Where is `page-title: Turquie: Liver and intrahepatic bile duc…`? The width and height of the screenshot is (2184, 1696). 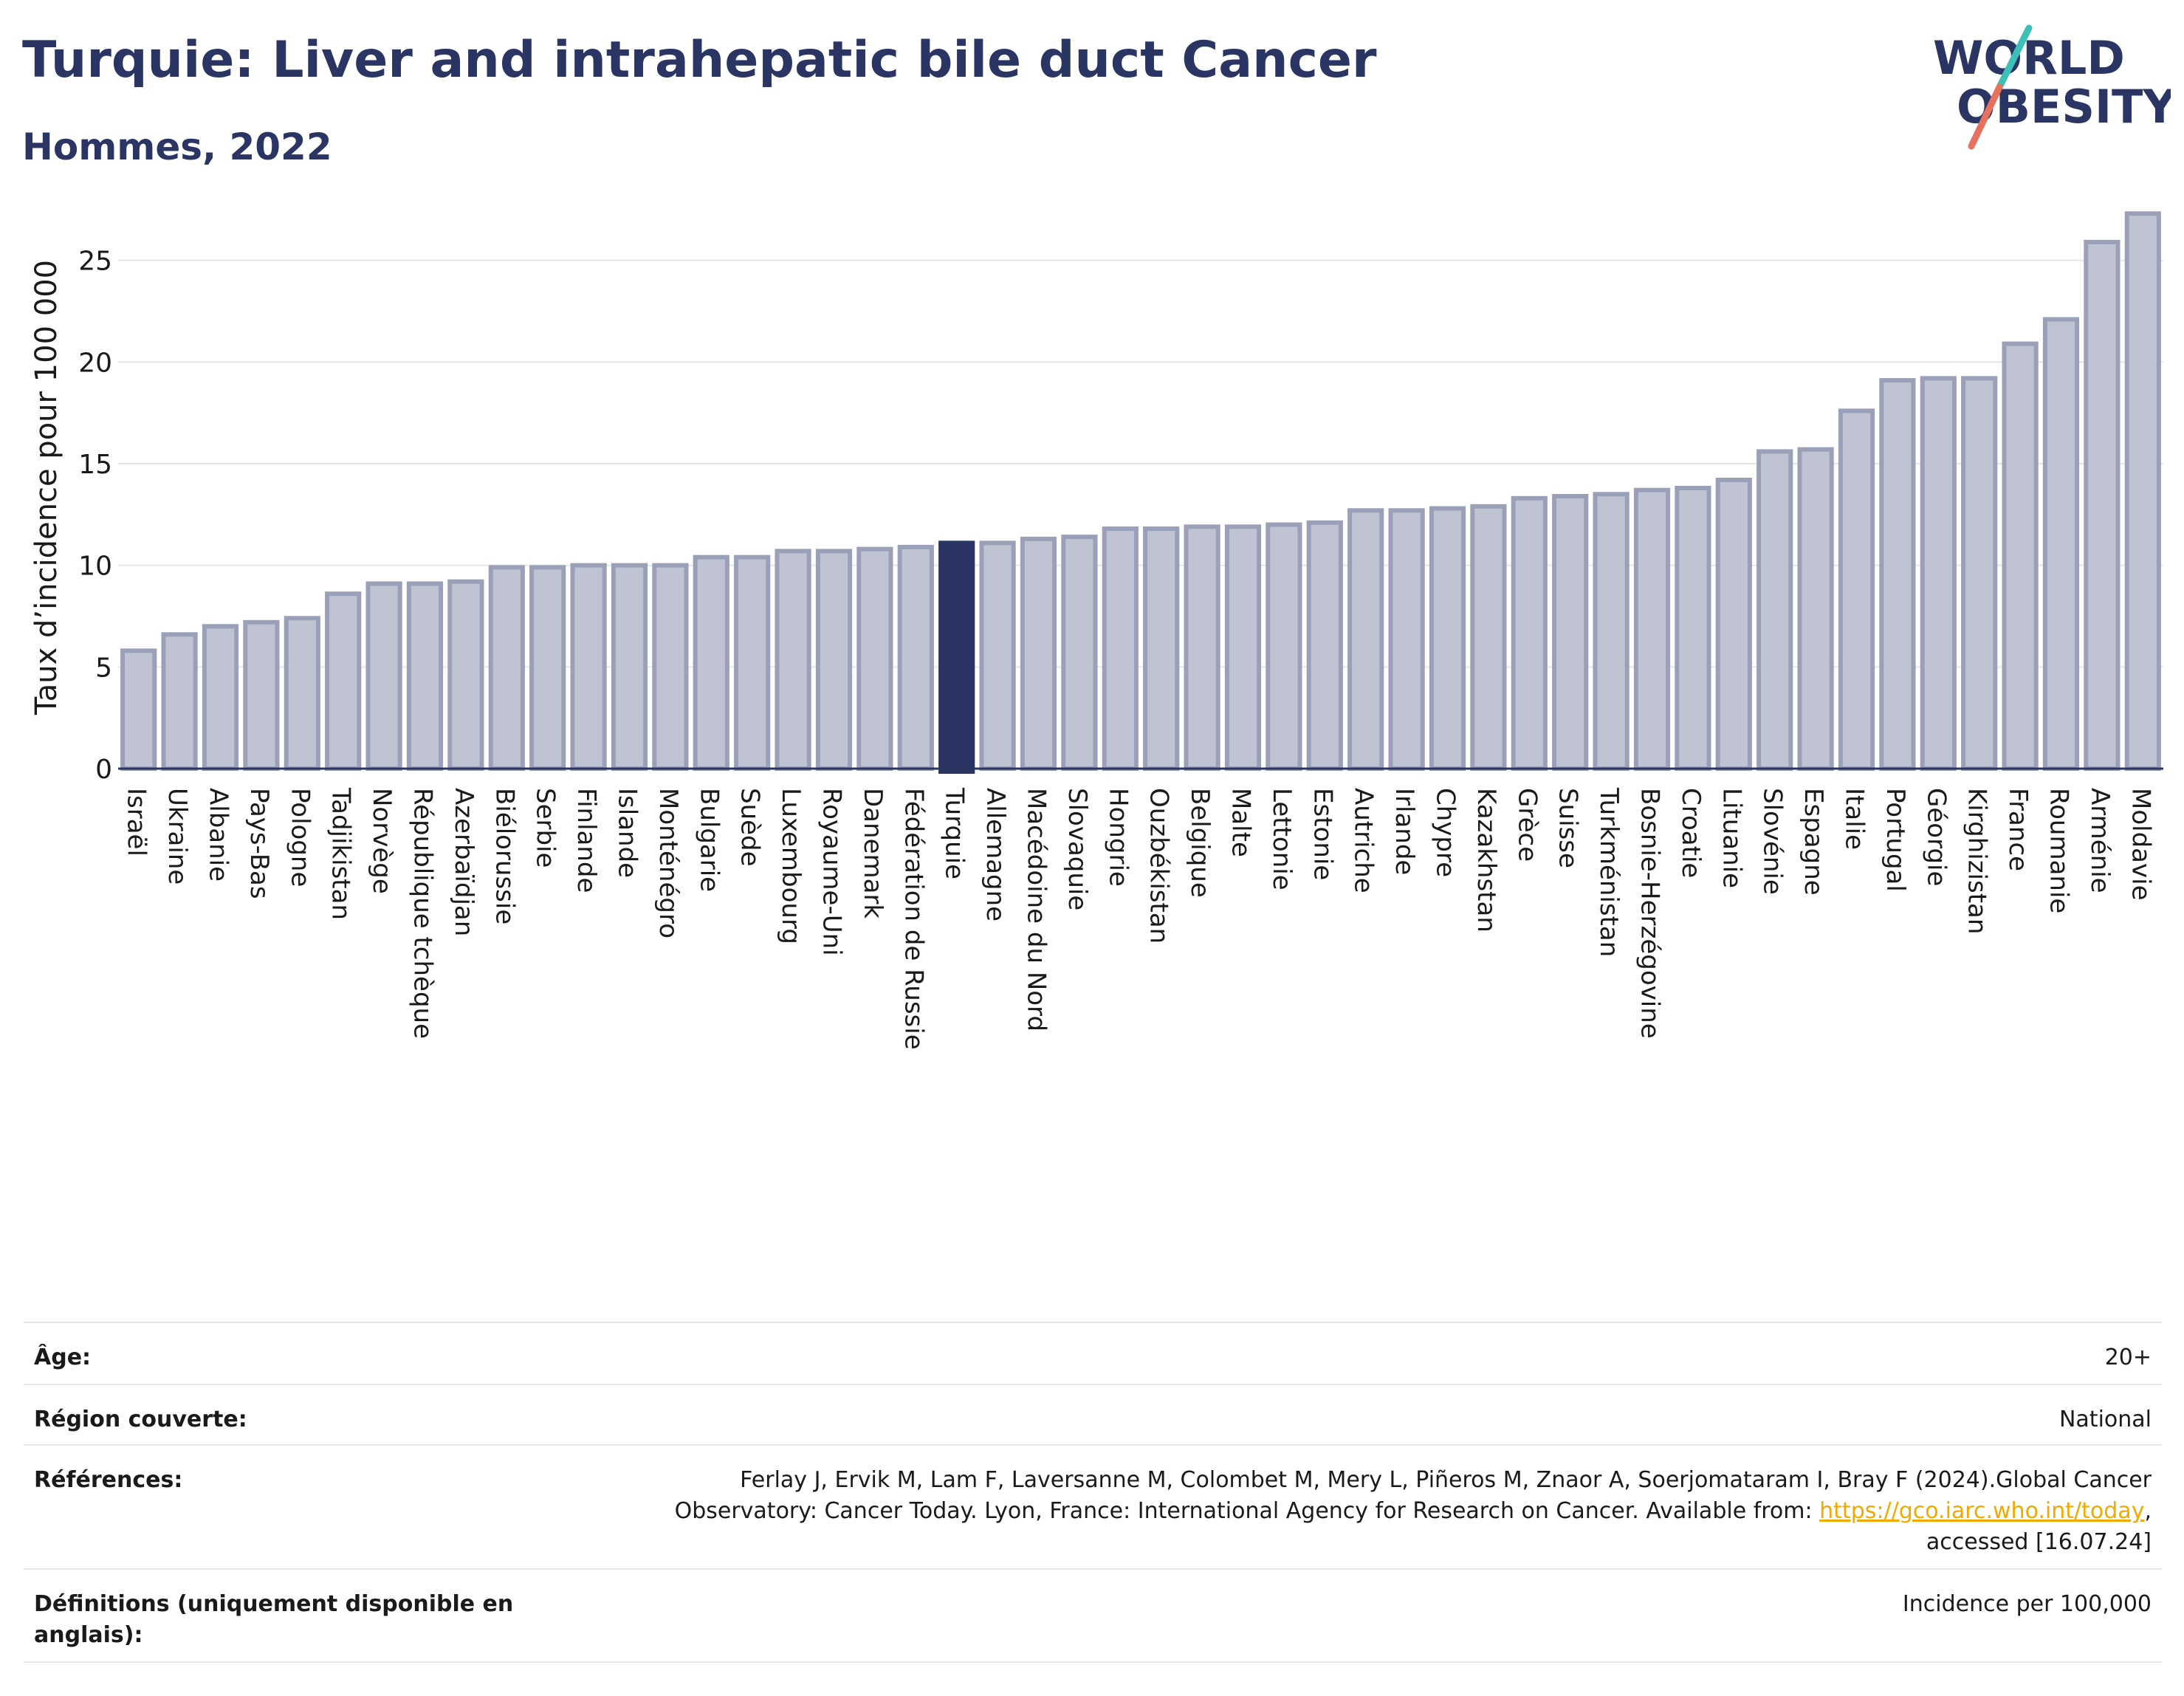
page-title: Turquie: Liver and intrahepatic bile duc… is located at coordinates (700, 60).